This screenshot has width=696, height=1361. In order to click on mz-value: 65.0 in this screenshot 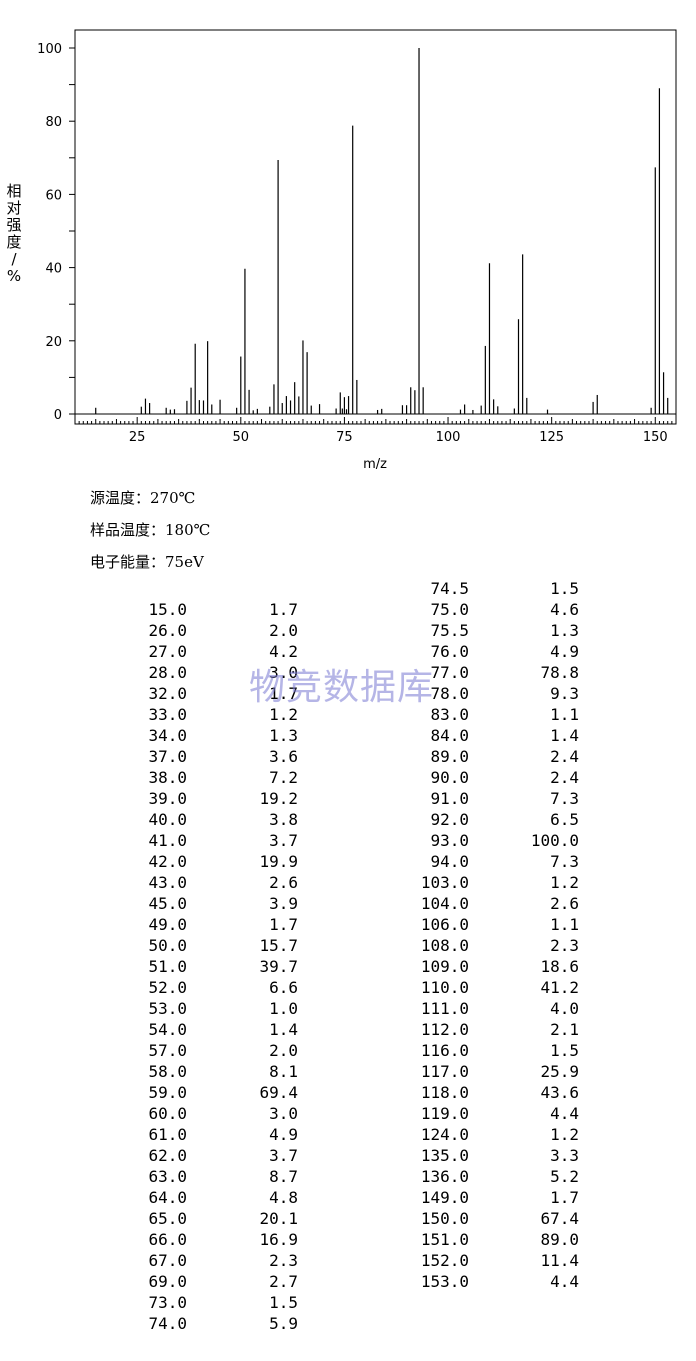, I will do `click(167, 1218)`.